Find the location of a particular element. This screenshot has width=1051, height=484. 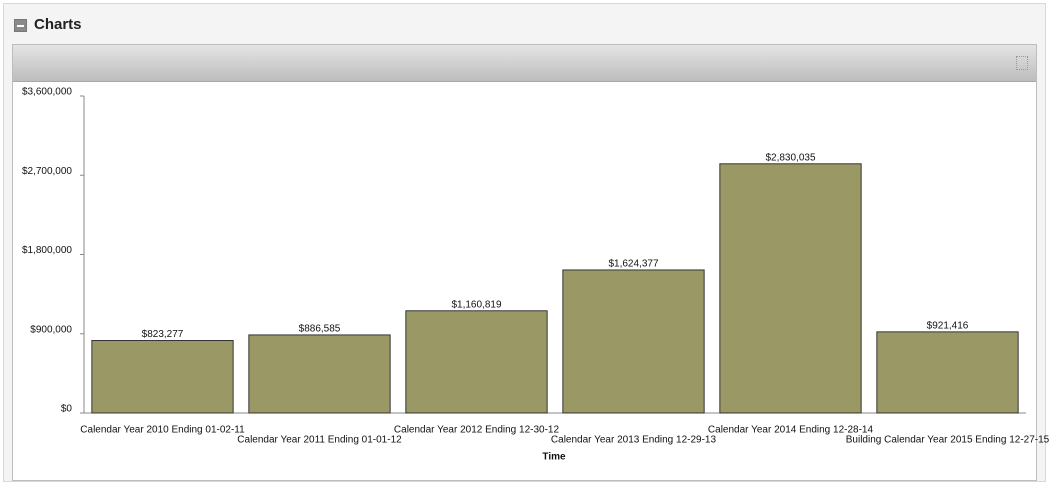

y-tick-label: $900,000 is located at coordinates (51, 329).